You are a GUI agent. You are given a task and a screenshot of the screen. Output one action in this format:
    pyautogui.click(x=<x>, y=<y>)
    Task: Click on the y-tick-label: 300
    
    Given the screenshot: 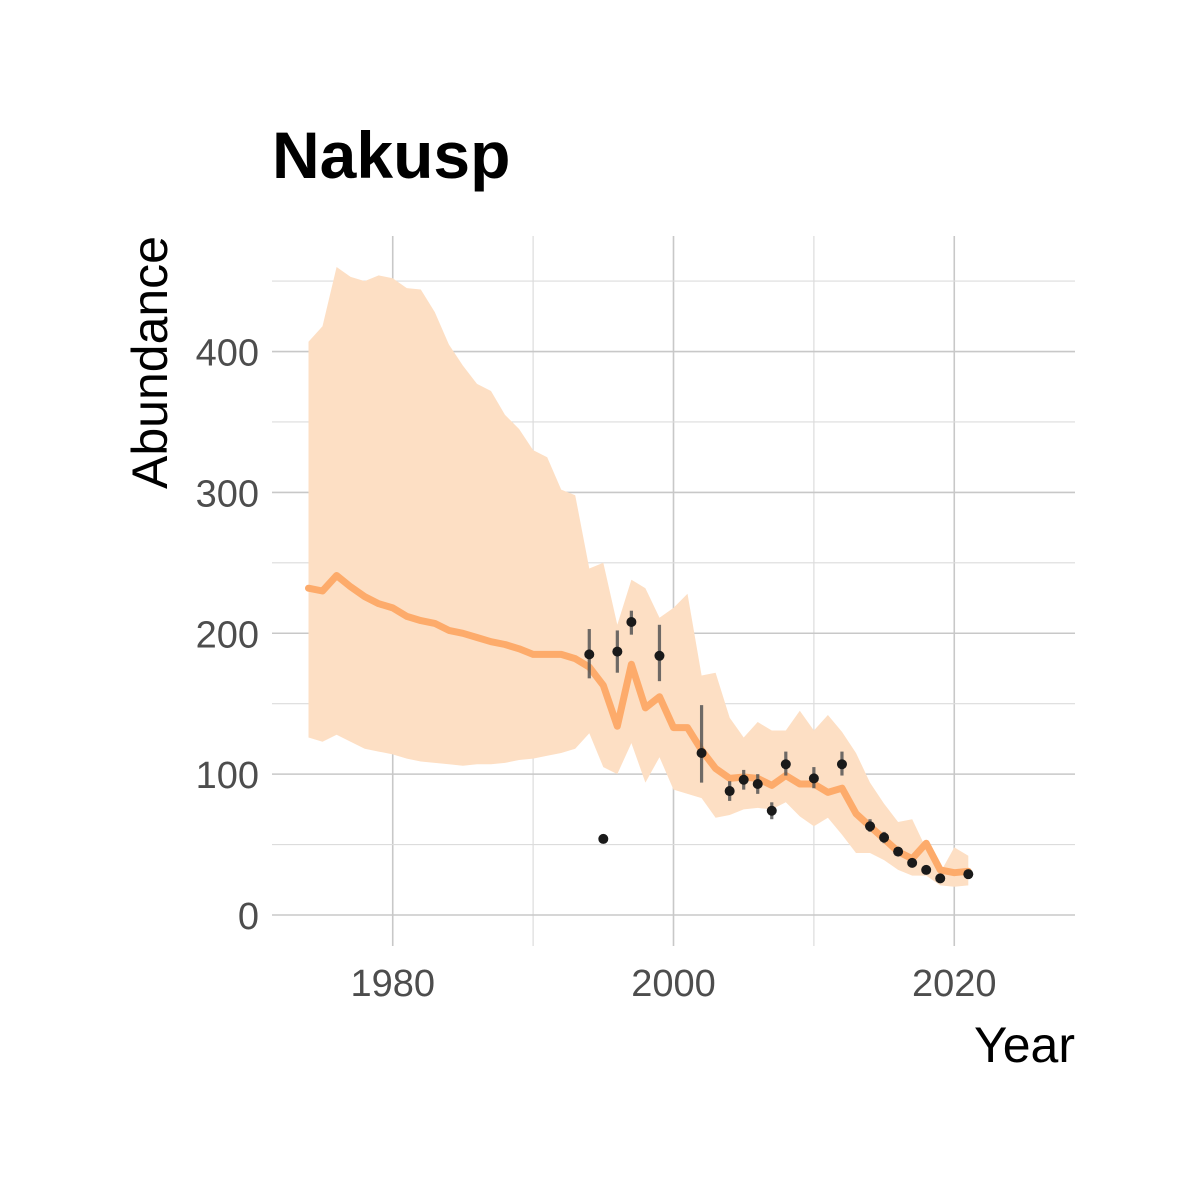 What is the action you would take?
    pyautogui.click(x=227, y=494)
    